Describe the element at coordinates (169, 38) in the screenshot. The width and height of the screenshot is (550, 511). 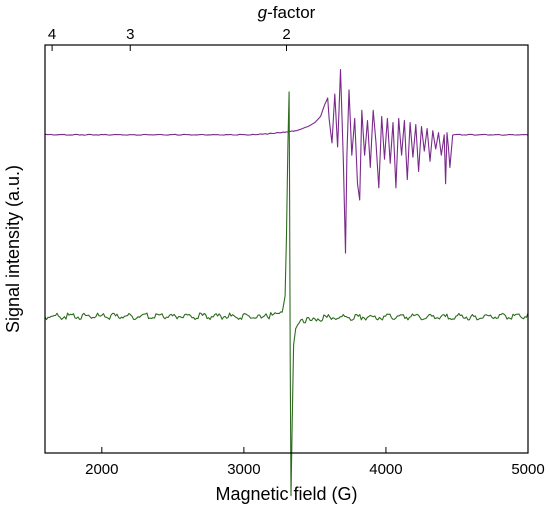
I see `top-axis-ticks: 4 3 2` at that location.